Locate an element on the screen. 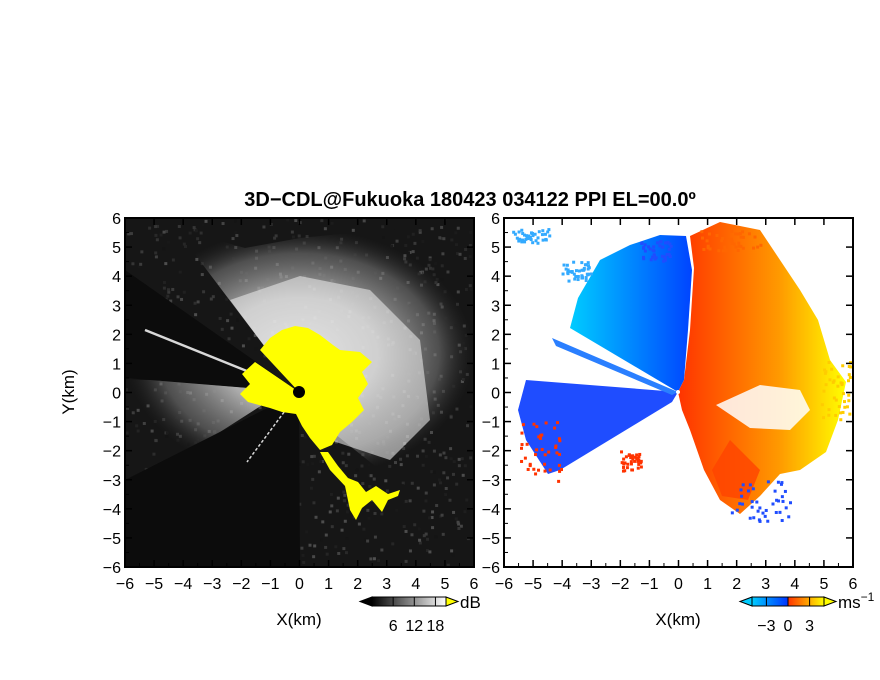 This screenshot has width=880, height=680. colorbar-low-arrow is located at coordinates (365, 601).